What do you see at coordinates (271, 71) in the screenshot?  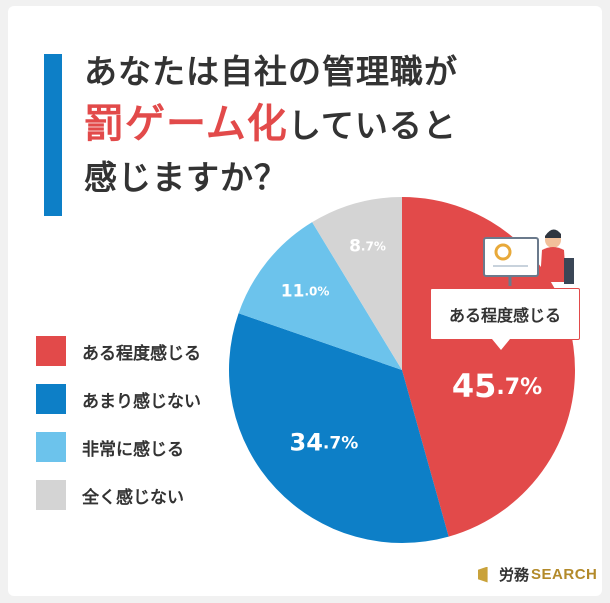 I see `title-line-1: あなたは自社の管理職が` at bounding box center [271, 71].